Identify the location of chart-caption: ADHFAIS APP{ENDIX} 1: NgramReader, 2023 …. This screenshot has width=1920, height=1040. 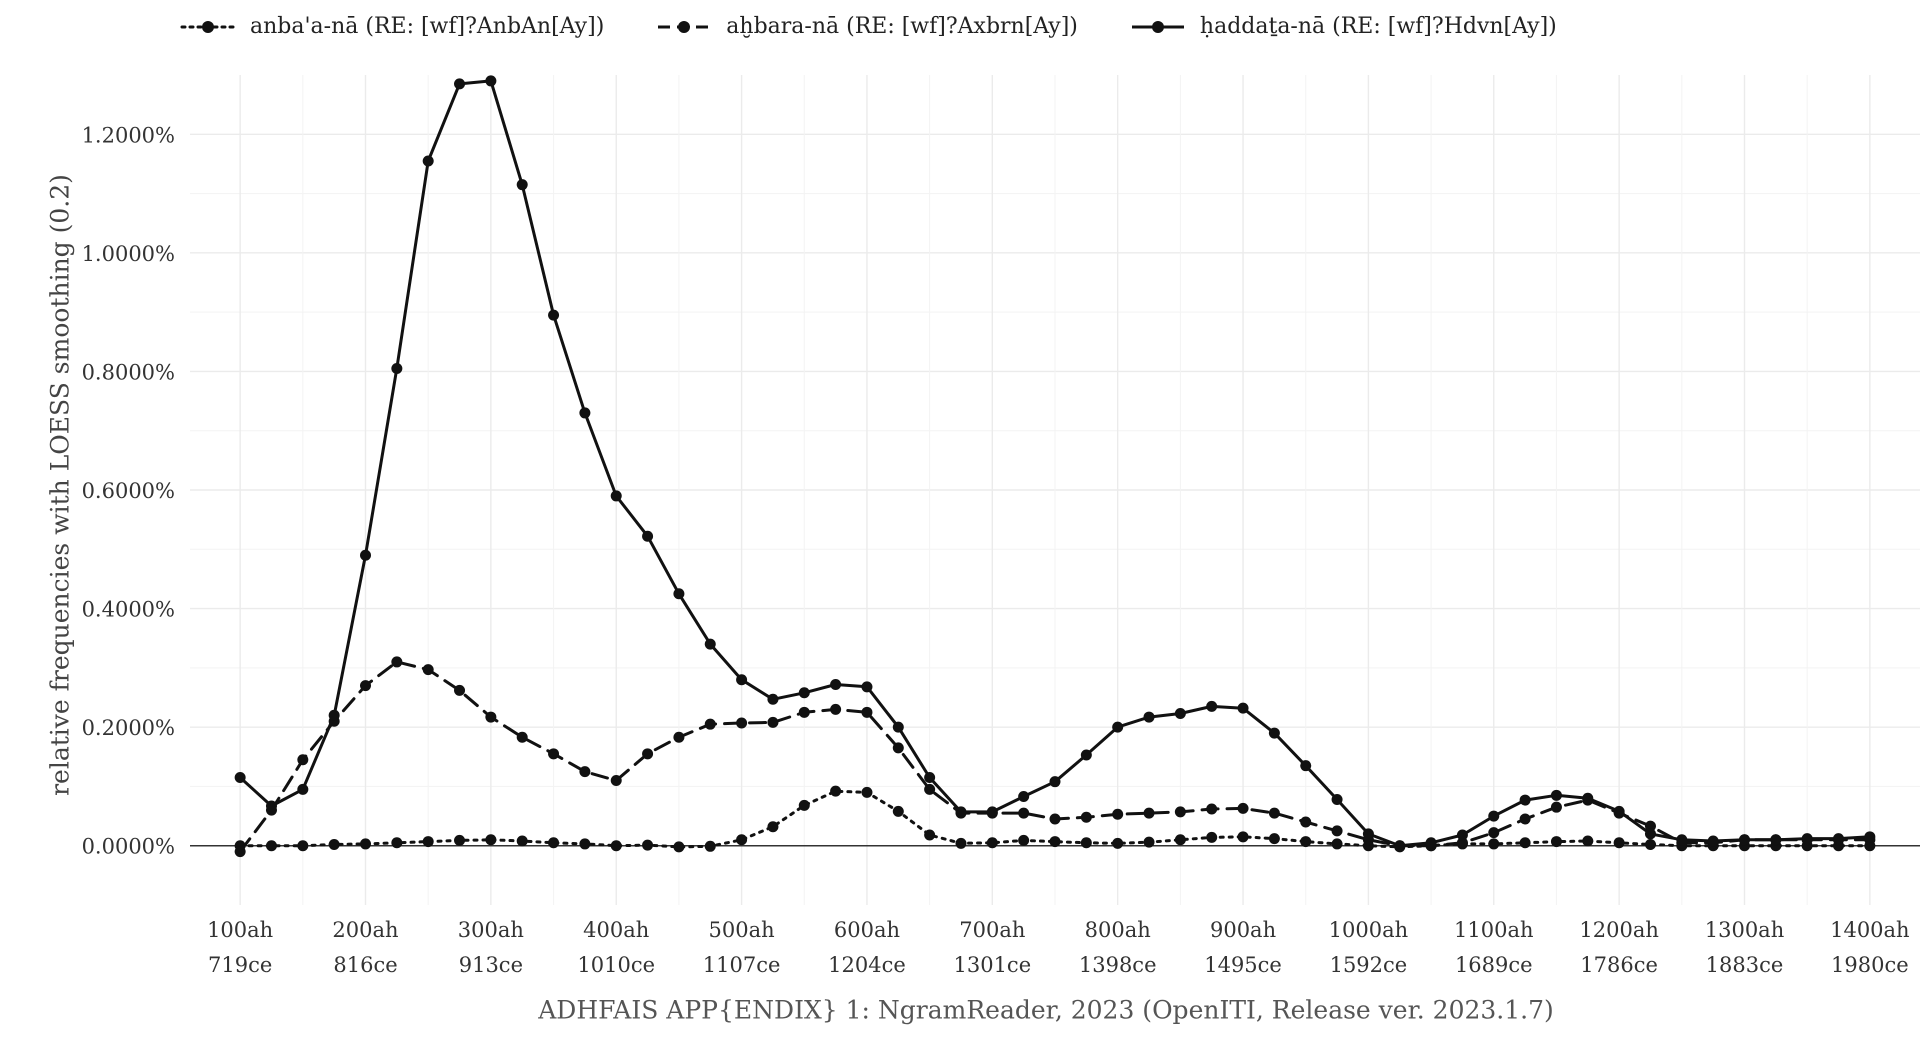
(1046, 1010).